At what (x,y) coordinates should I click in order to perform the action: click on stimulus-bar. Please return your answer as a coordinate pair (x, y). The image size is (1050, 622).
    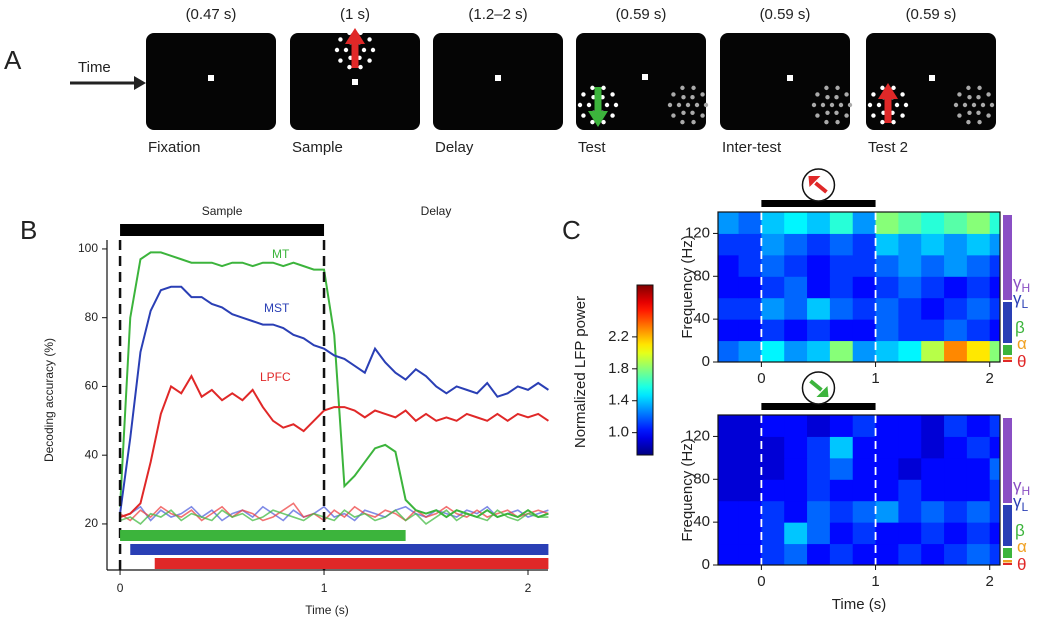
    Looking at the image, I should click on (818, 203).